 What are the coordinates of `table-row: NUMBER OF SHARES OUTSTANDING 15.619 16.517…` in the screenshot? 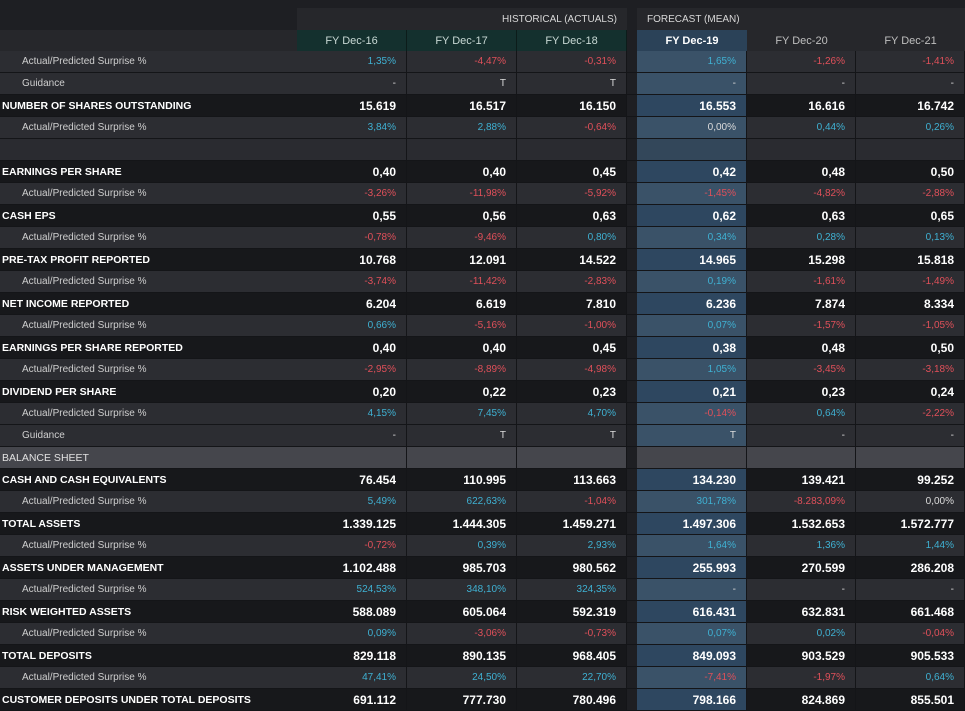 It's located at (482, 106).